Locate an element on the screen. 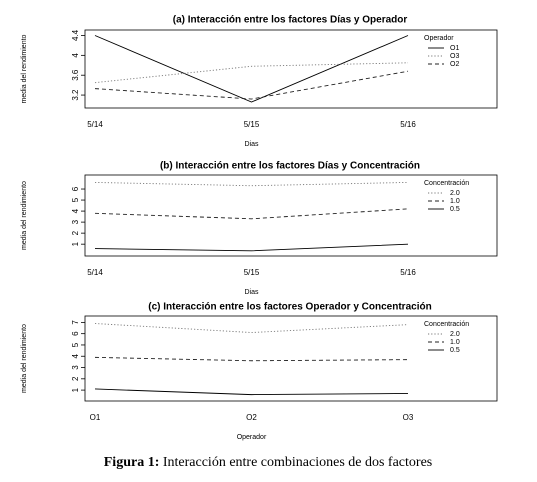  legend-label: O1 is located at coordinates (454, 48).